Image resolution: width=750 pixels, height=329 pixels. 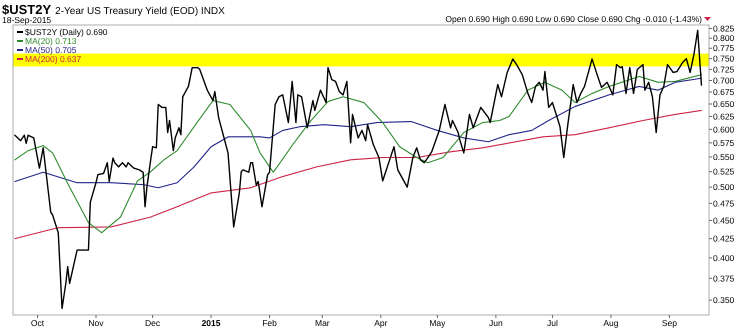 What do you see at coordinates (670, 323) in the screenshot?
I see `x-tick-label: Sep` at bounding box center [670, 323].